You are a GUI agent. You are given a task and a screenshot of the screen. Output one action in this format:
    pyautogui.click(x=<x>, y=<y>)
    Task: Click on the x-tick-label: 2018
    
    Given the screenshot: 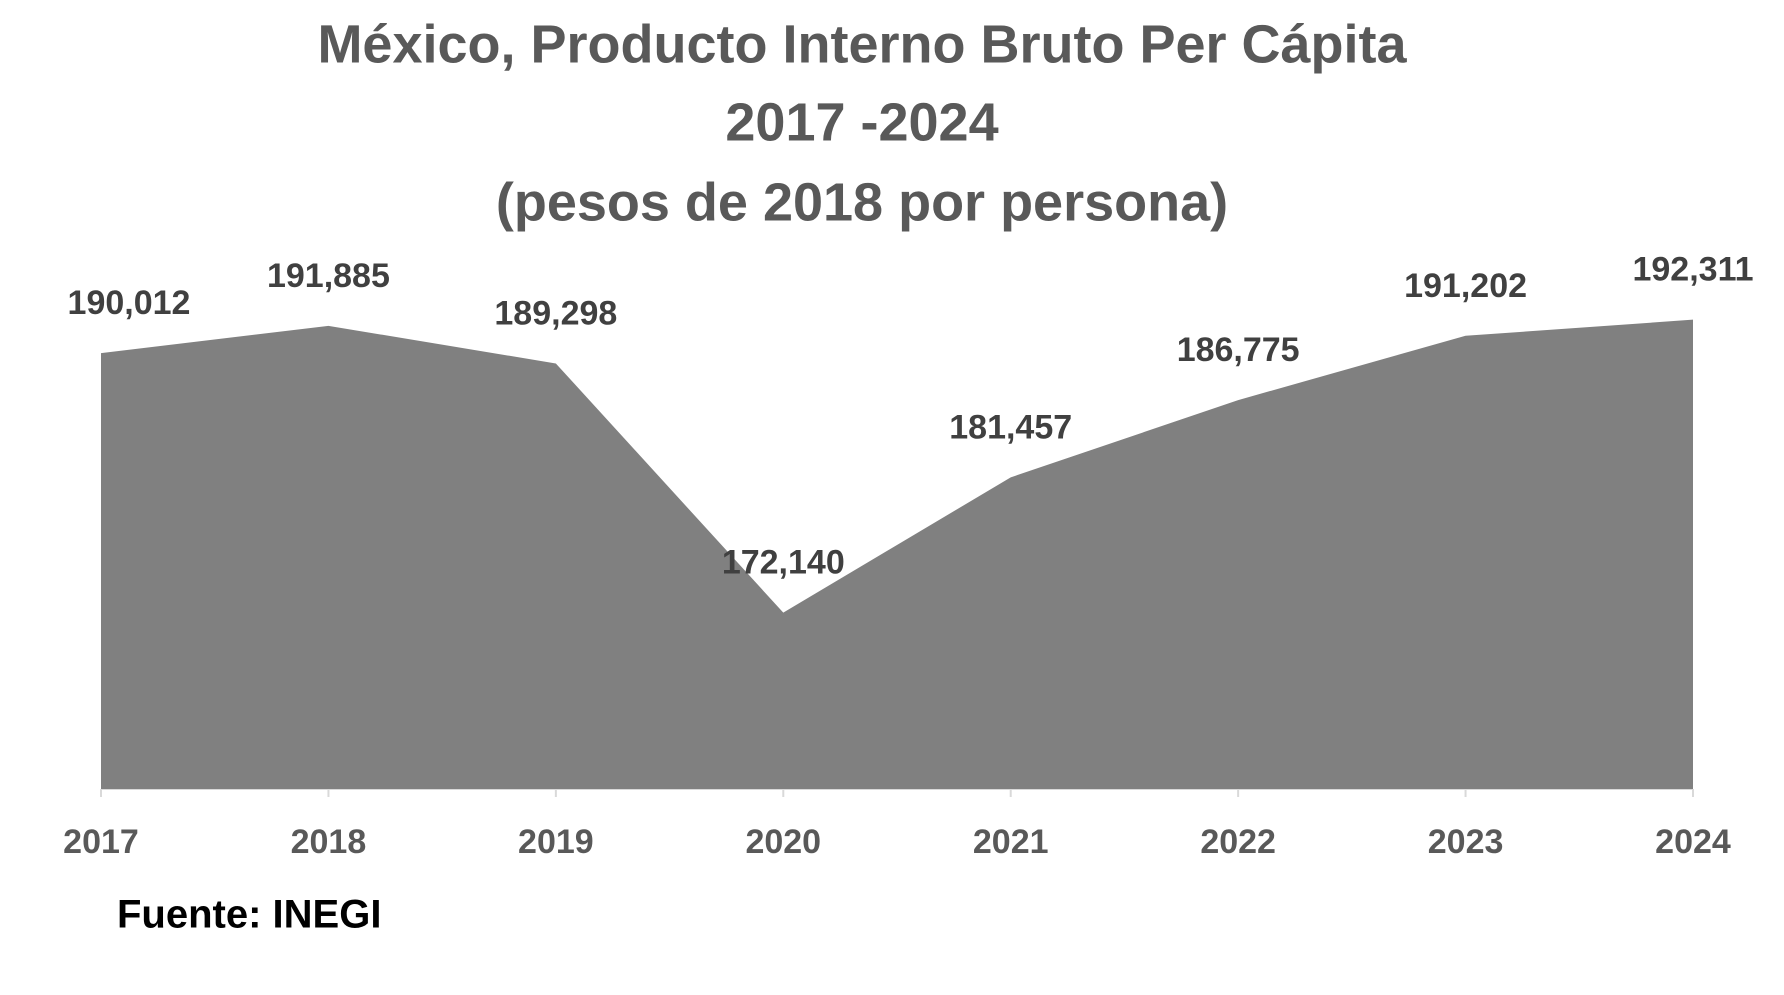 What is the action you would take?
    pyautogui.click(x=329, y=842)
    